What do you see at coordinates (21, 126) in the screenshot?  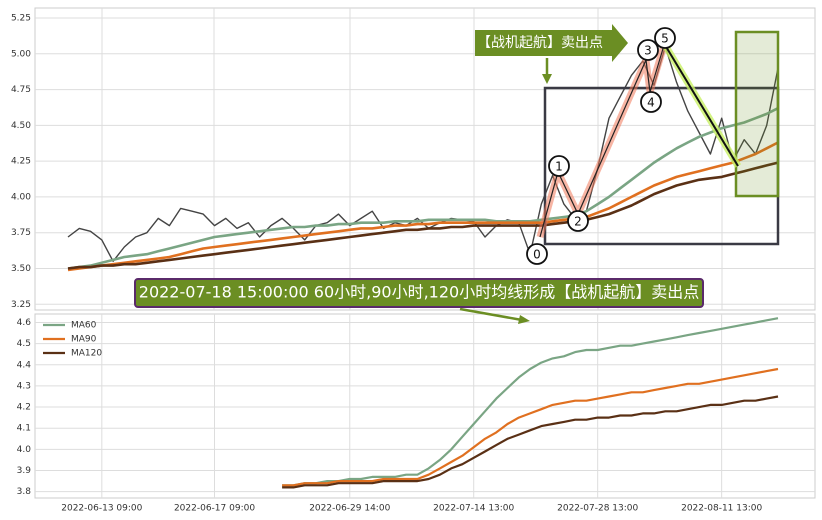 I see `y-tick-label: 4.50` at bounding box center [21, 126].